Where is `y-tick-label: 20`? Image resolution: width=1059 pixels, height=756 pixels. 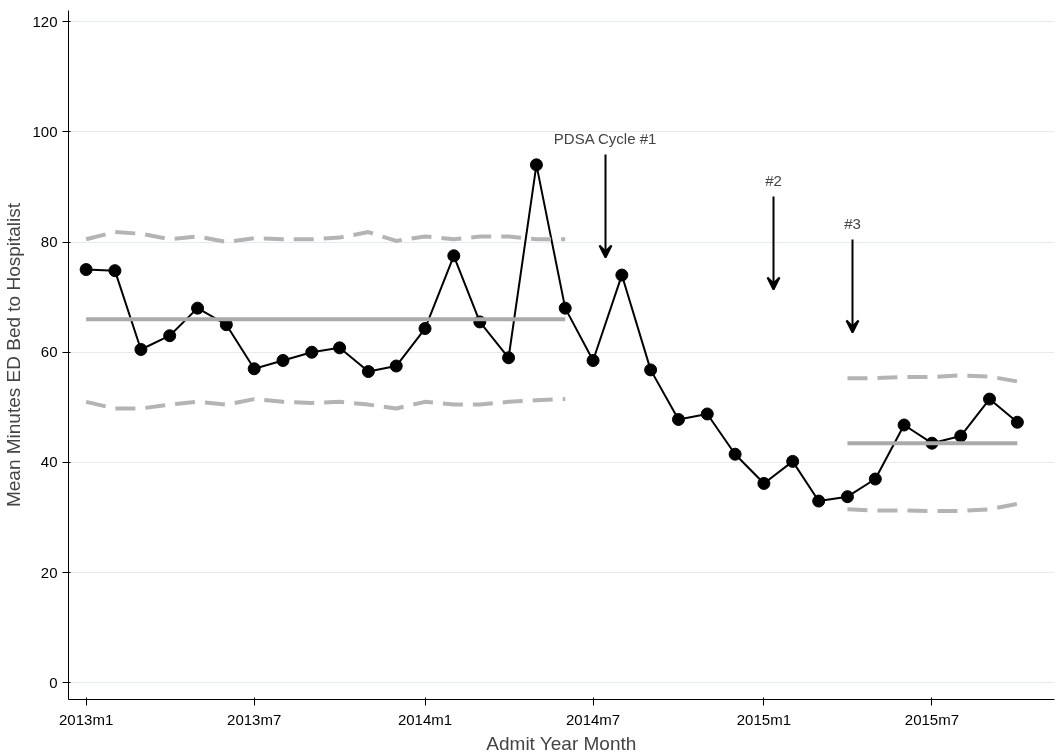
y-tick-label: 20 is located at coordinates (49, 572).